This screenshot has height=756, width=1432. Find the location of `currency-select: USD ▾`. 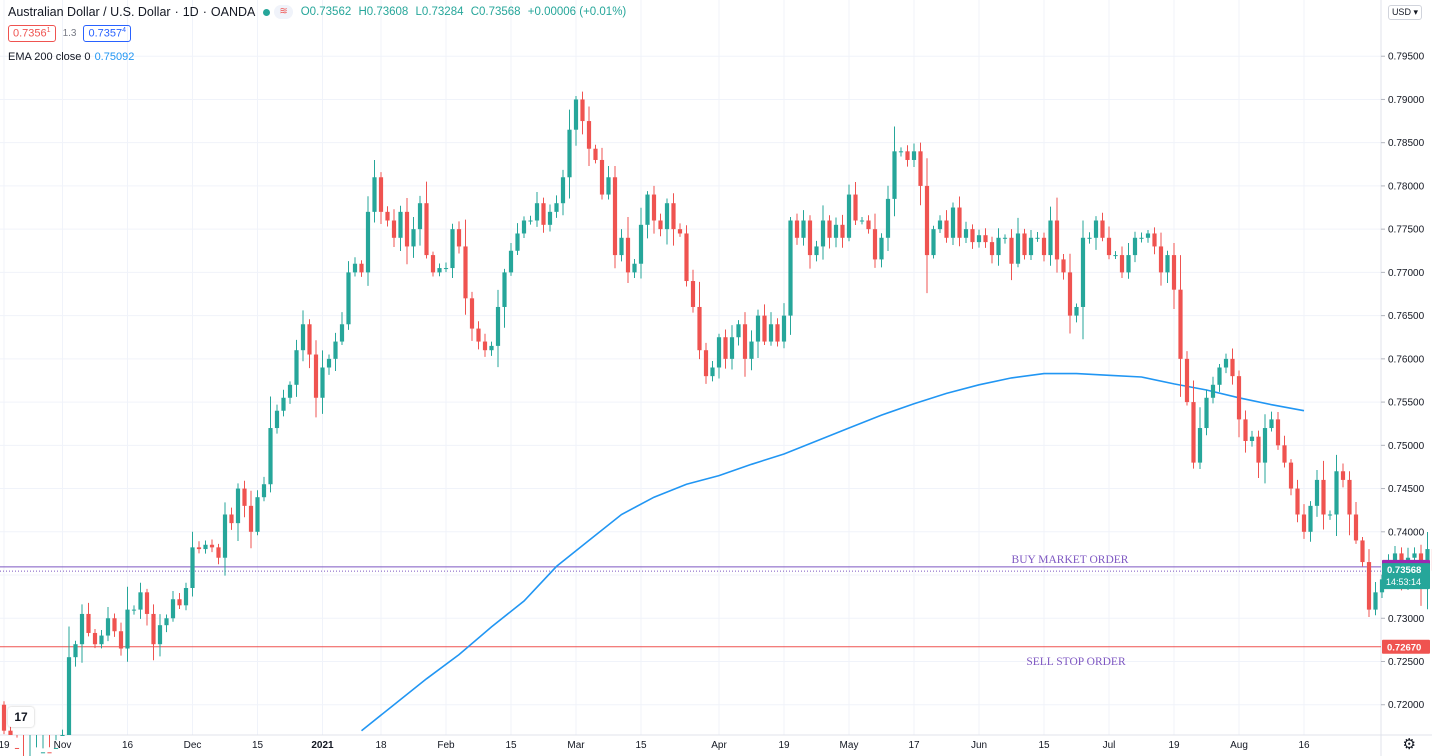

currency-select: USD ▾ is located at coordinates (1404, 12).